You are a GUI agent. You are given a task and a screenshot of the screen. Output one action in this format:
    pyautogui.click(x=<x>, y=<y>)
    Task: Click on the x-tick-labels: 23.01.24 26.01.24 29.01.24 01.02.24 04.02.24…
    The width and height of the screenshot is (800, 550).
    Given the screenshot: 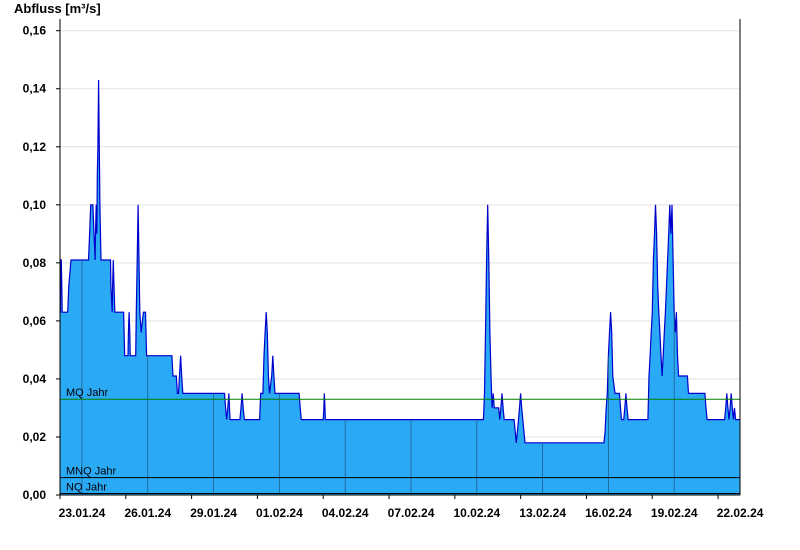 What is the action you would take?
    pyautogui.click(x=411, y=507)
    